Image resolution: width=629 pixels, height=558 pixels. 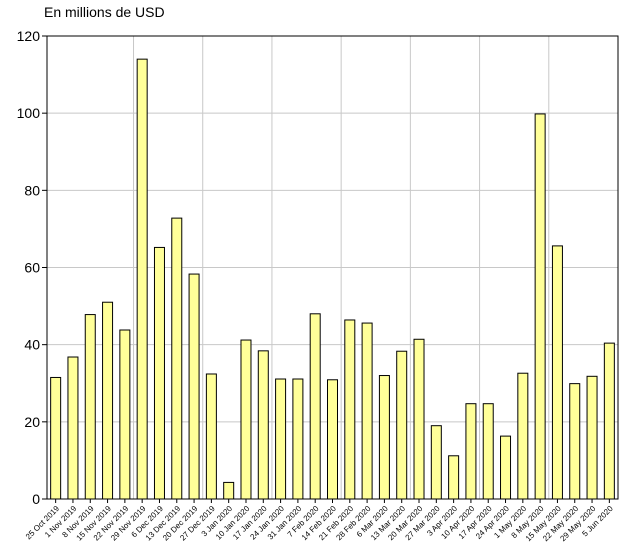 I want to click on y-tick-label: 60, so click(x=32, y=268).